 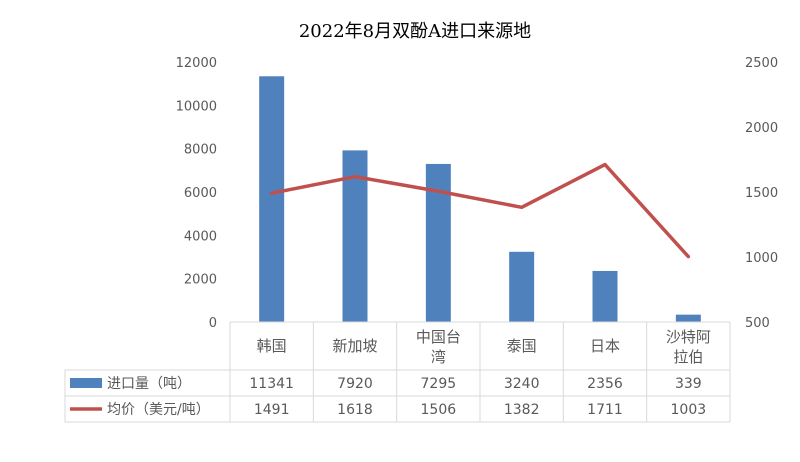 I want to click on chart-title: 2022年8月双酚A进口来源地, so click(x=415, y=31).